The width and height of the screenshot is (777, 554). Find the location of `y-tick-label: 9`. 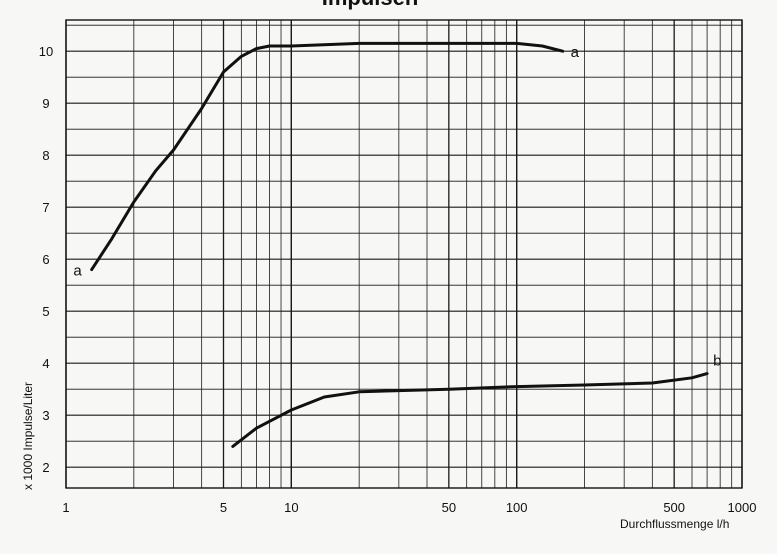

y-tick-label: 9 is located at coordinates (45, 103).